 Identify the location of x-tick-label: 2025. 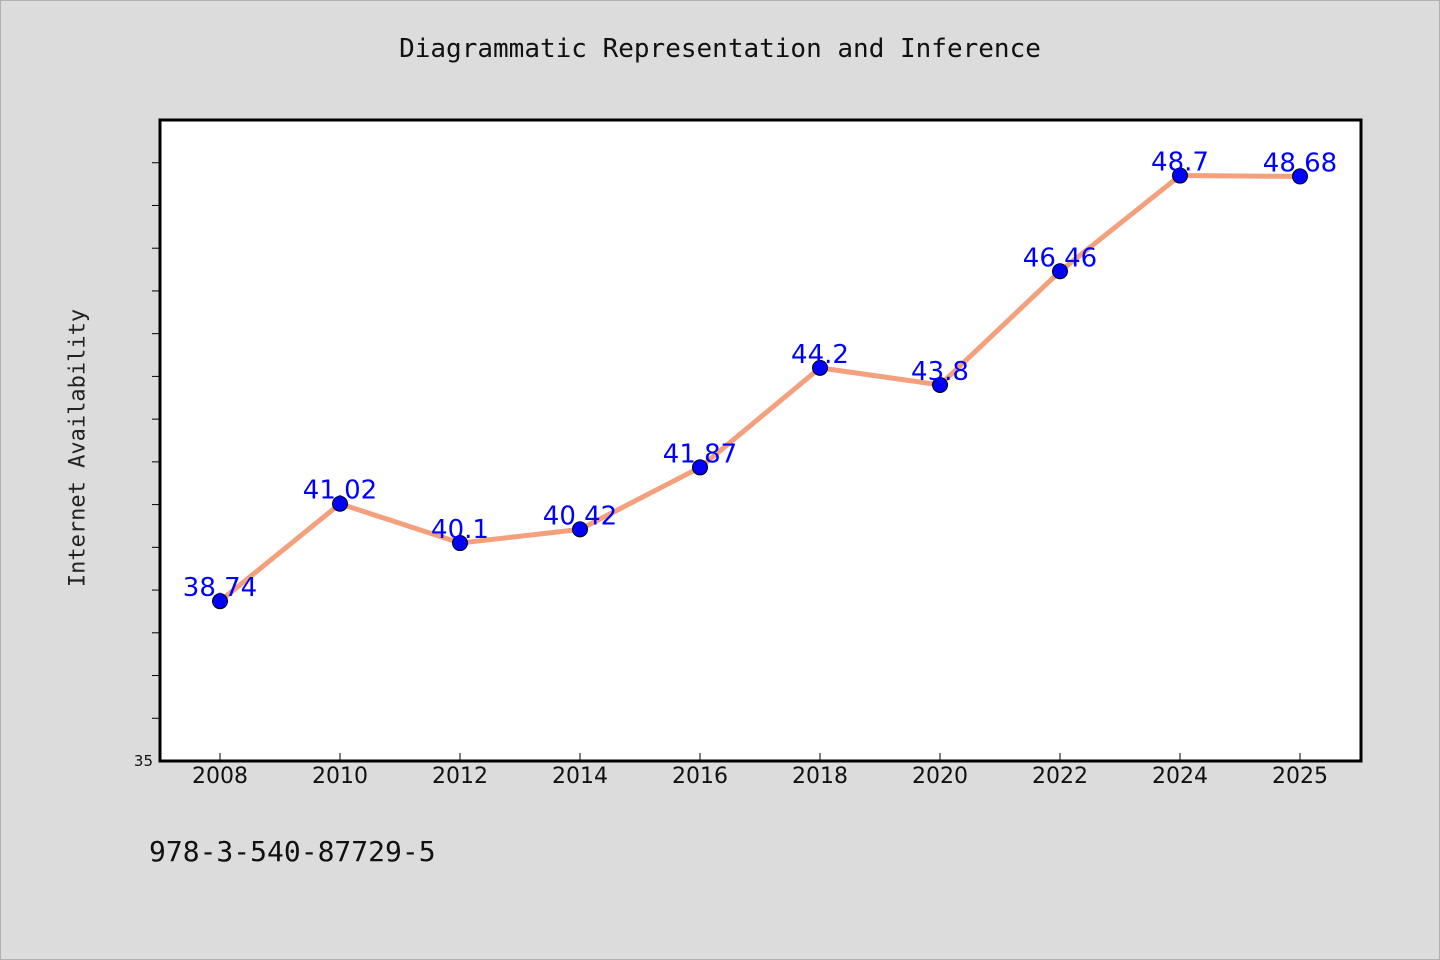
(1300, 776).